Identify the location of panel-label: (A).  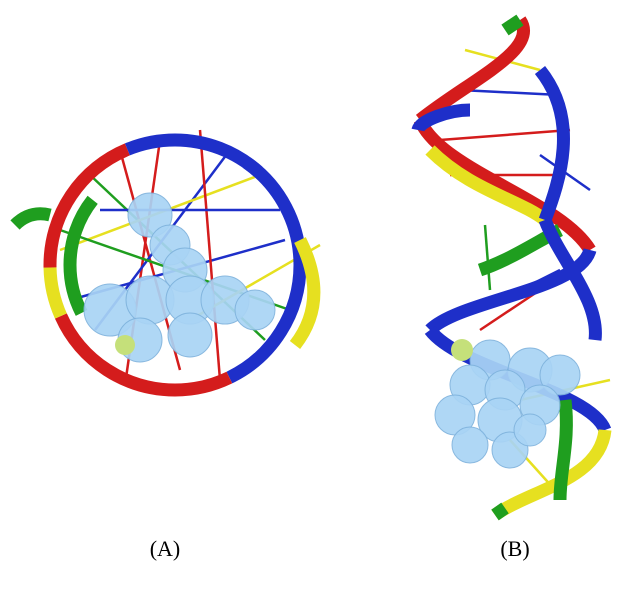
(165, 548).